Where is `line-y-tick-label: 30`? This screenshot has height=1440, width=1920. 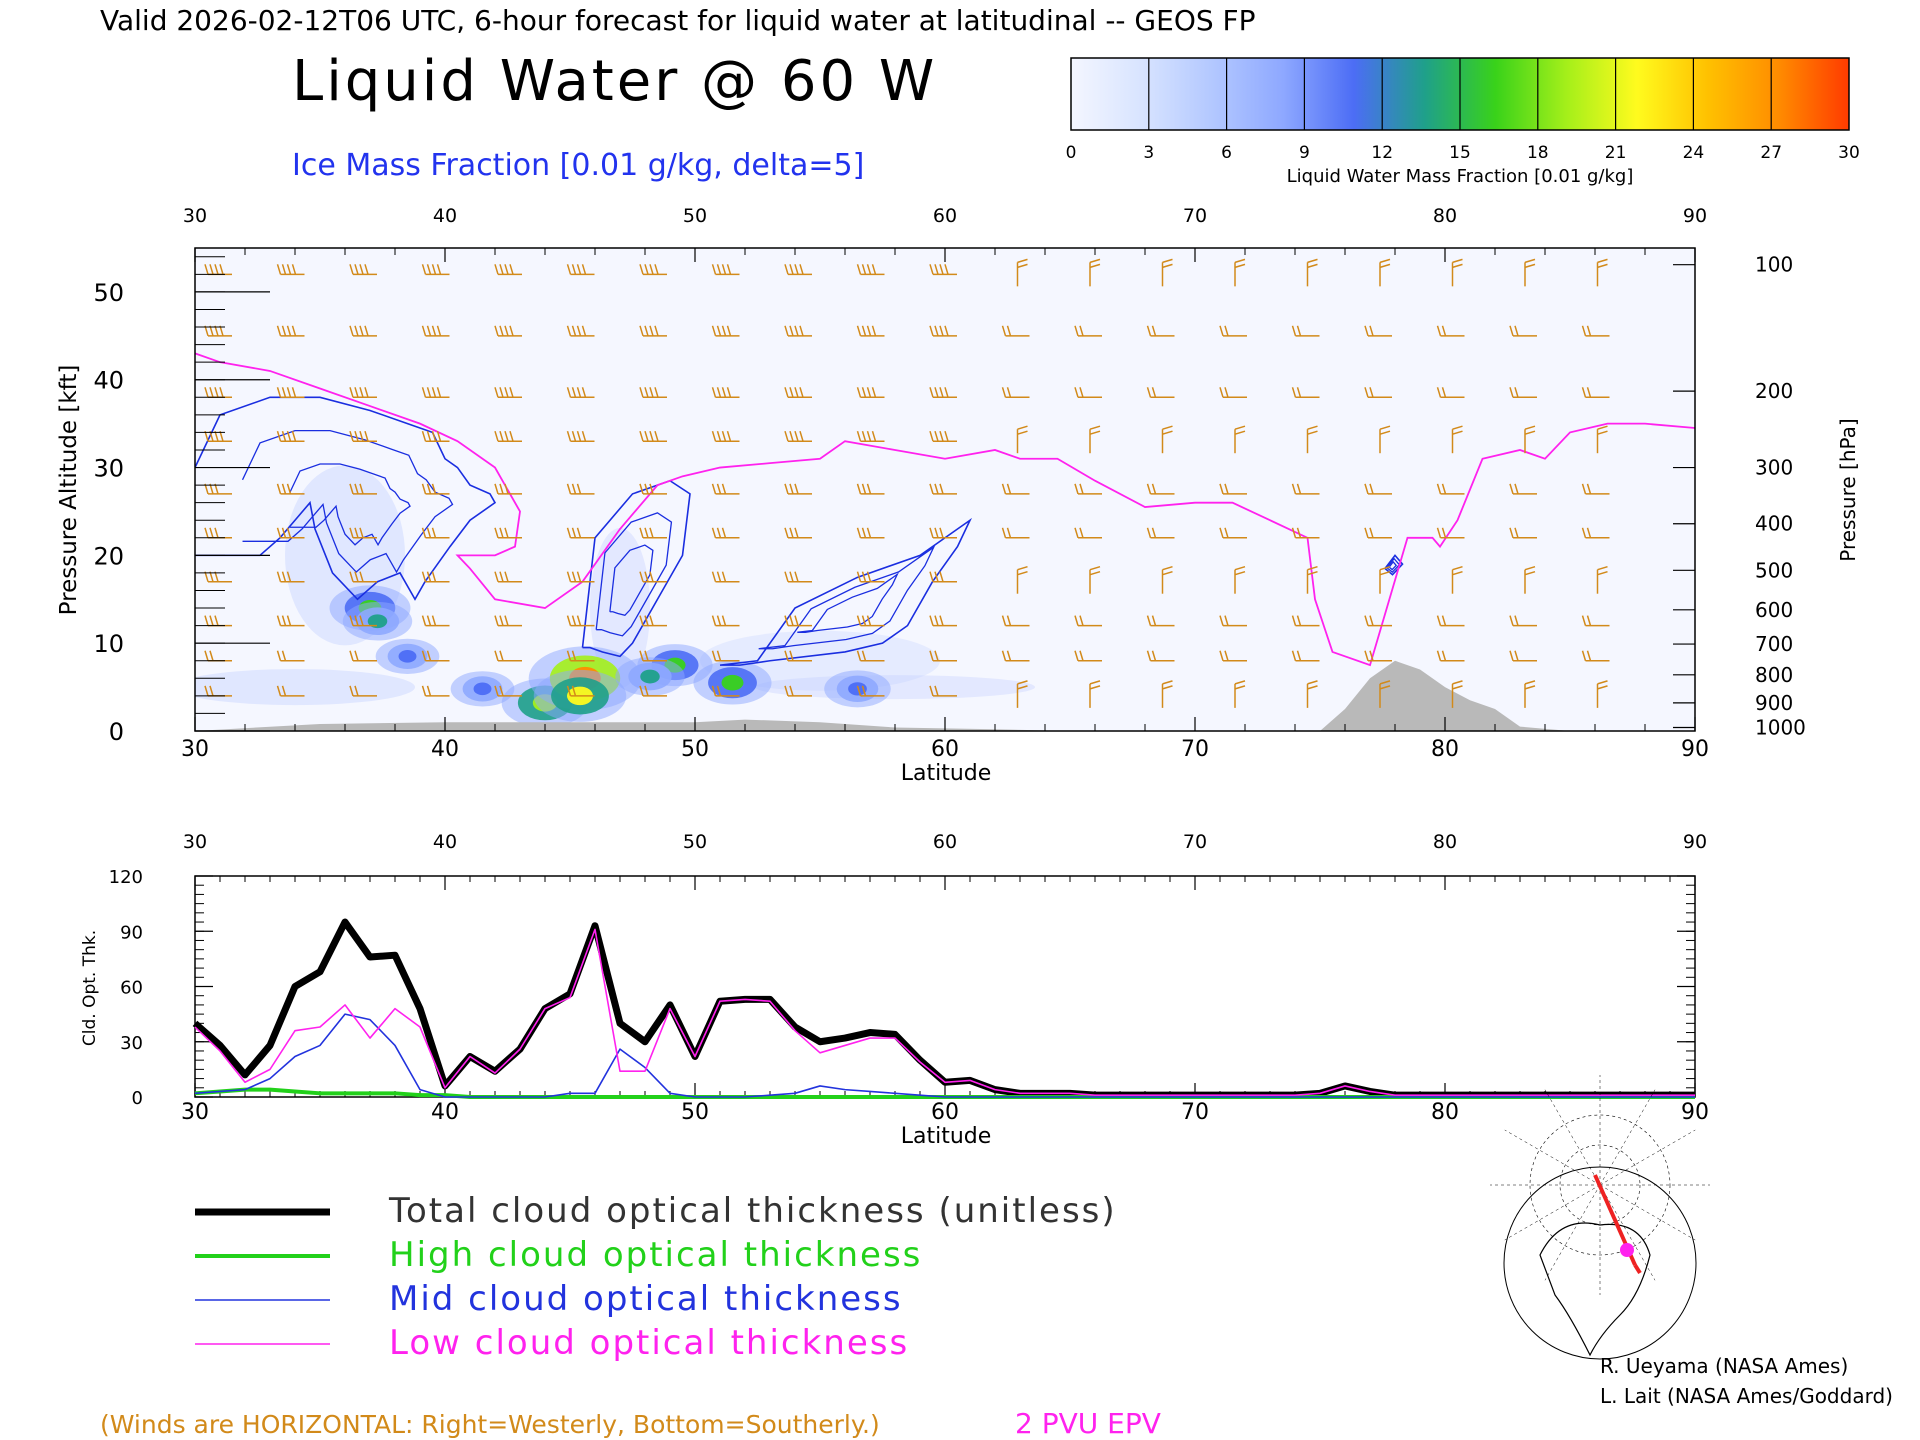
line-y-tick-label: 30 is located at coordinates (131, 1043).